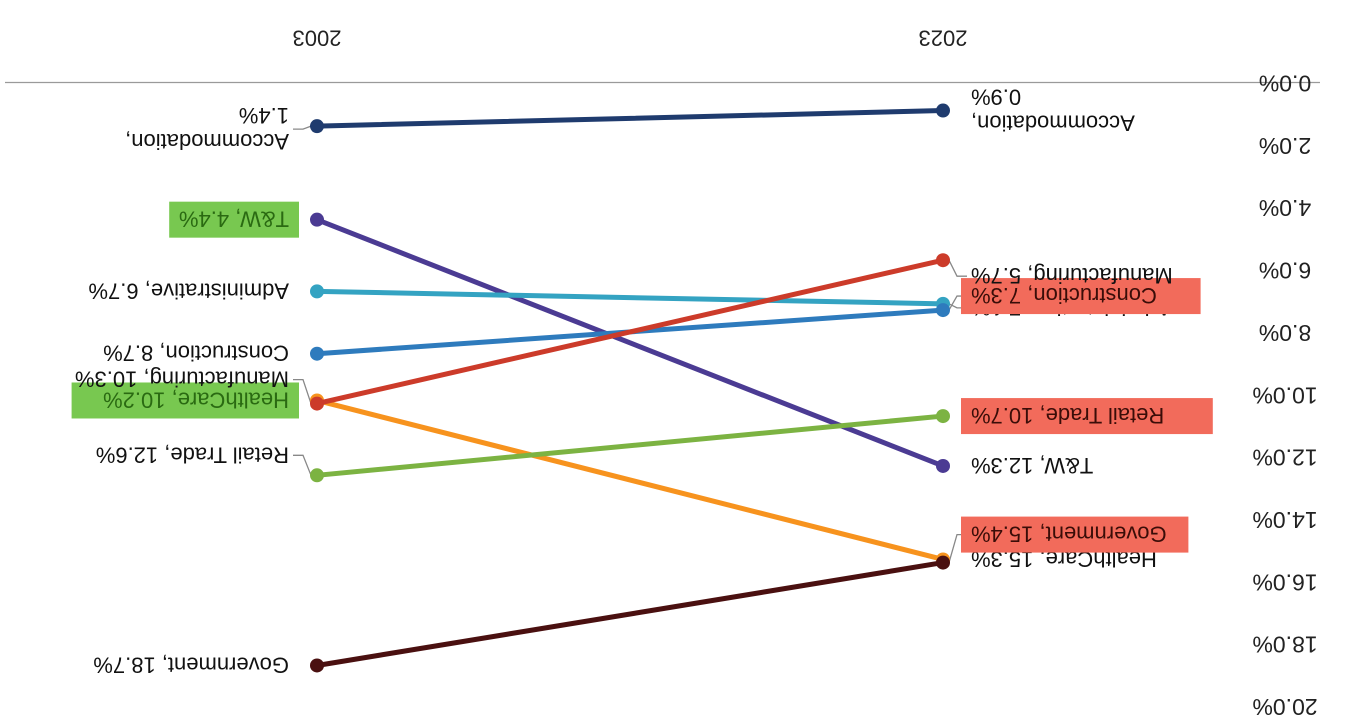  What do you see at coordinates (1284, 582) in the screenshot?
I see `y-tick-label: 16.0%` at bounding box center [1284, 582].